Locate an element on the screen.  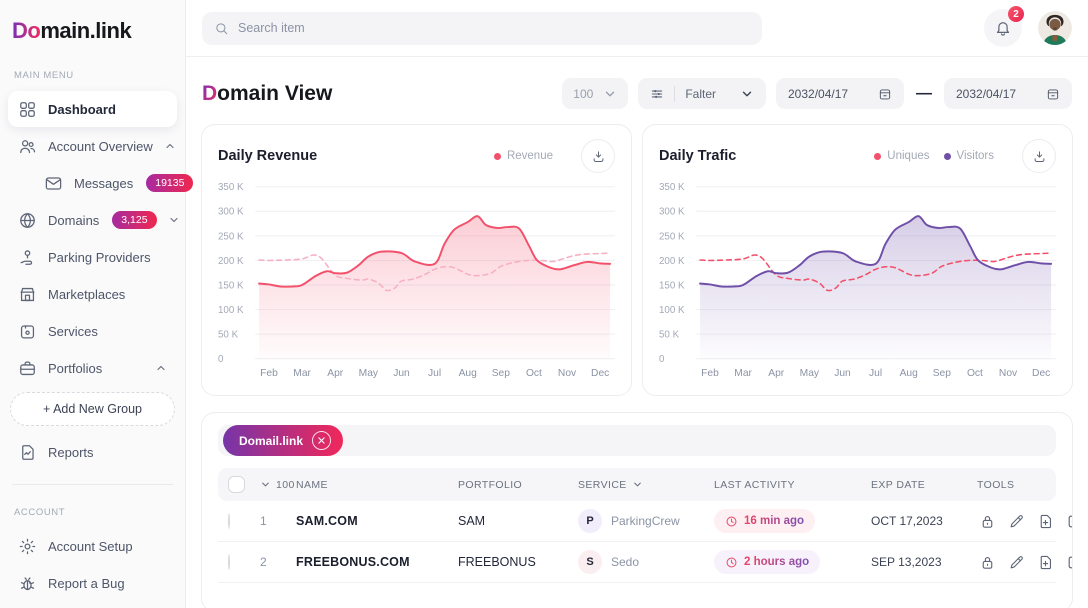
row-number: 1 is located at coordinates (263, 521).